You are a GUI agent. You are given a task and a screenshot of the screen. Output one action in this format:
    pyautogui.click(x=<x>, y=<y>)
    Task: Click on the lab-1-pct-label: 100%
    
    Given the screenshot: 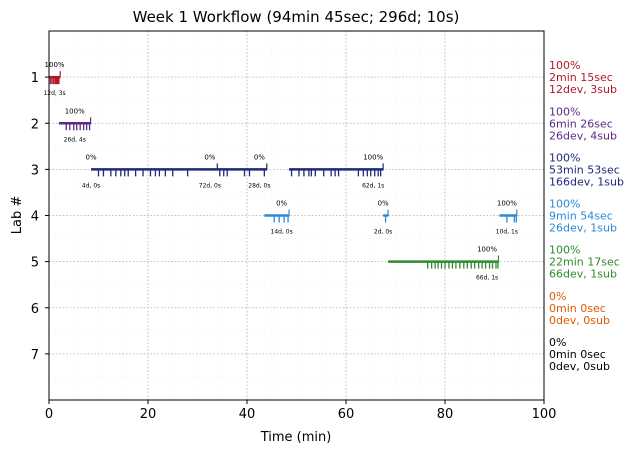 What is the action you would take?
    pyautogui.click(x=55, y=65)
    